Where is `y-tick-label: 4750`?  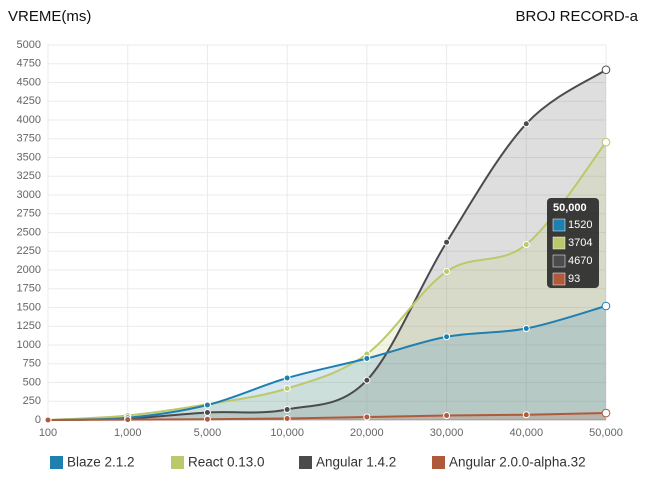
y-tick-label: 4750 is located at coordinates (29, 64).